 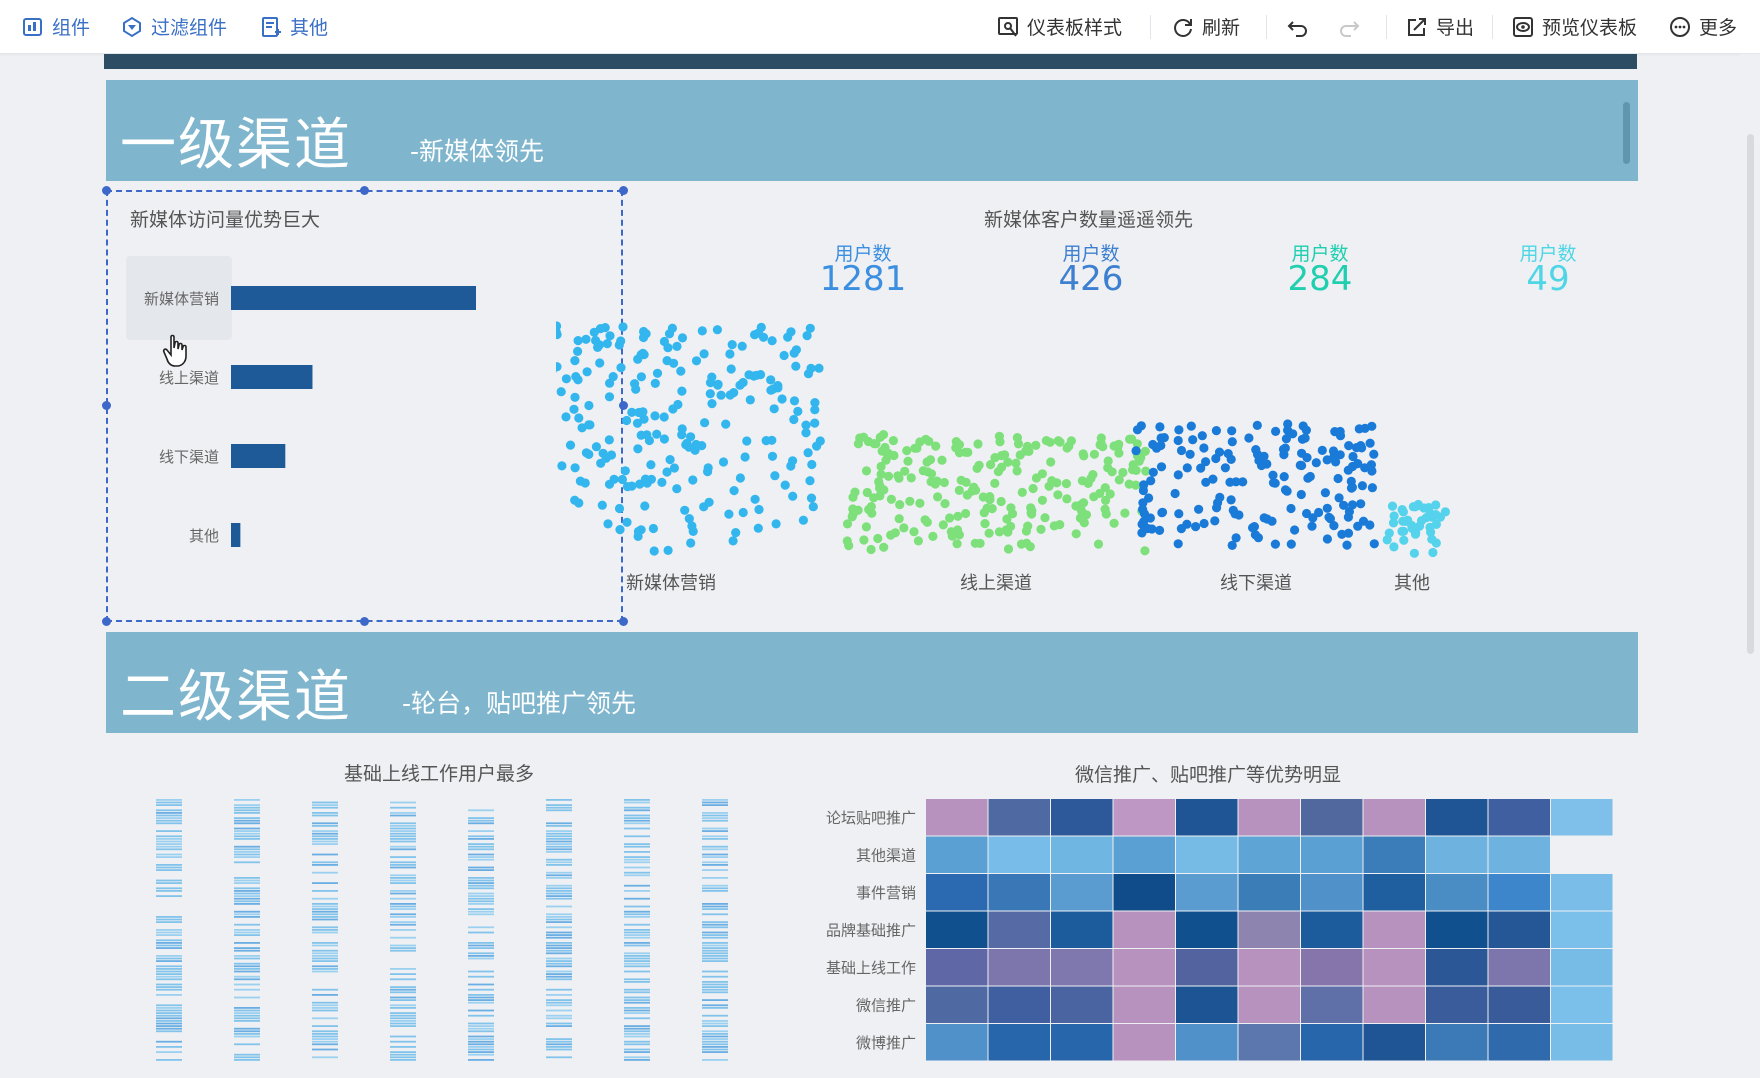 I want to click on preview-dashboard-button: 预览仪表板, so click(x=1574, y=26).